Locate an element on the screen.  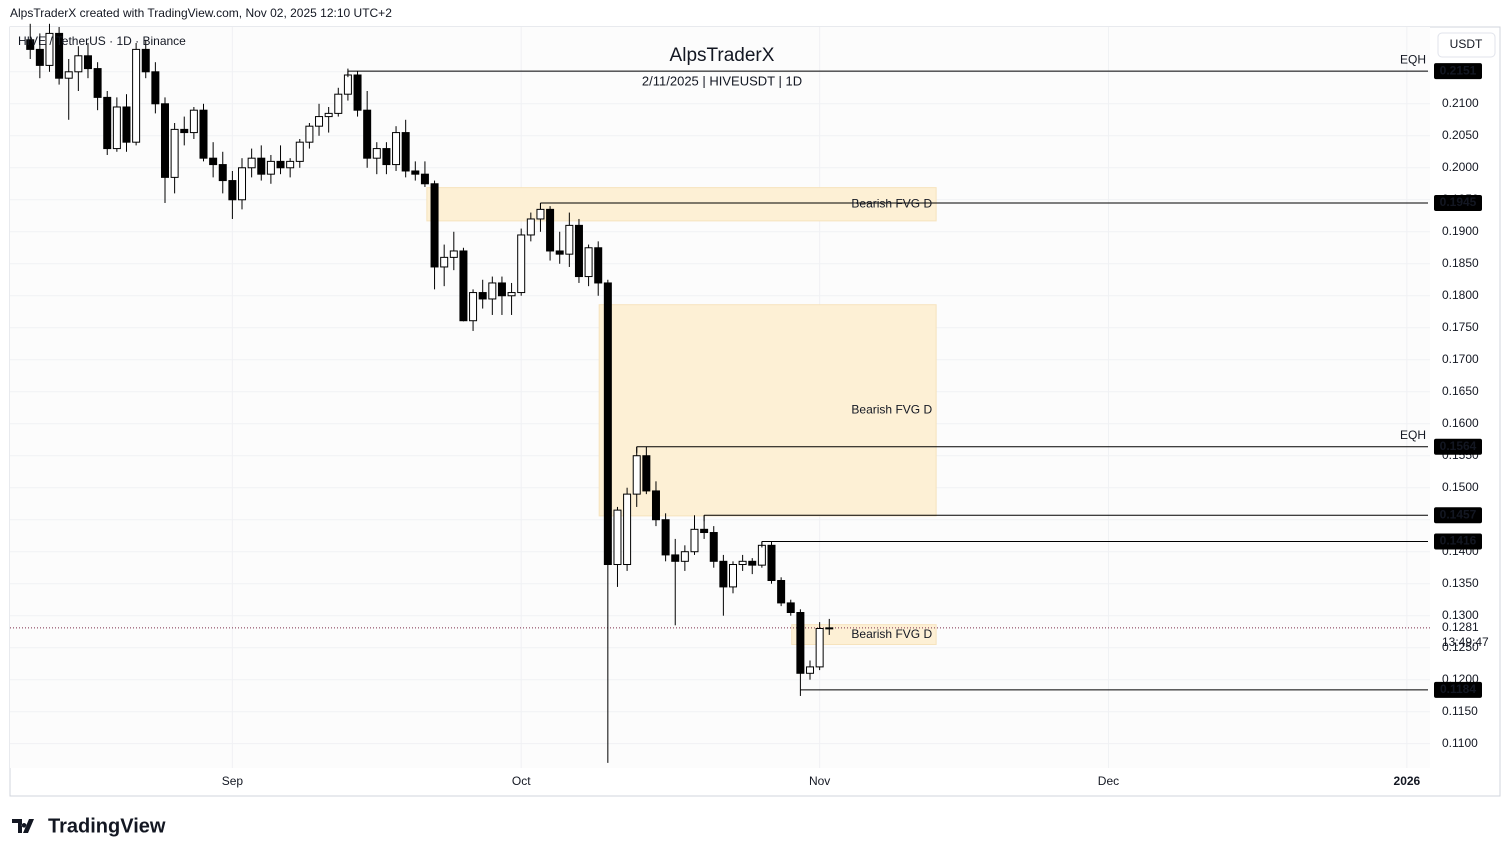
x-tick-label: Sep is located at coordinates (233, 781).